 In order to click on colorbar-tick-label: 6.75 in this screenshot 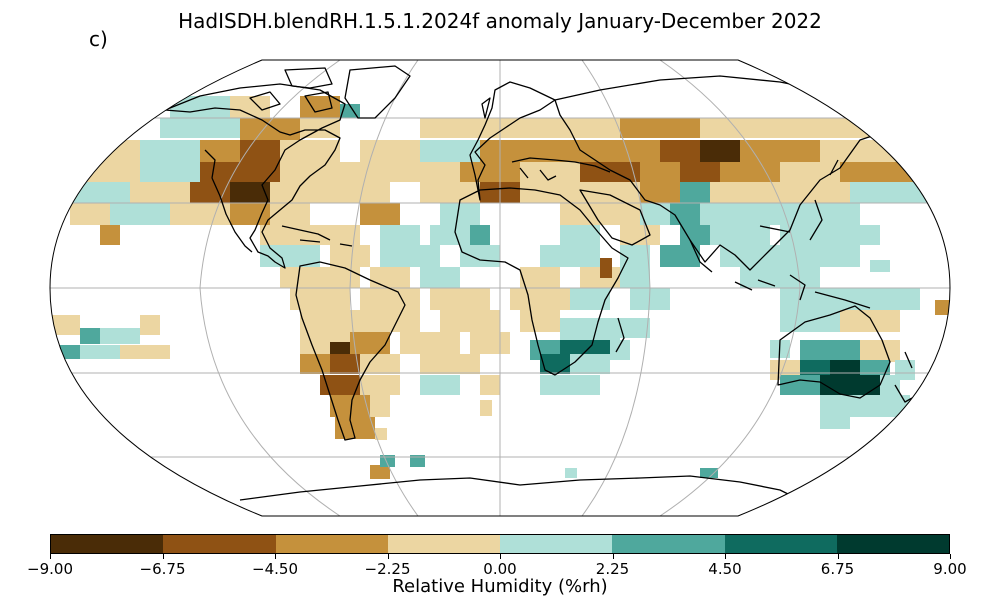, I will do `click(837, 569)`.